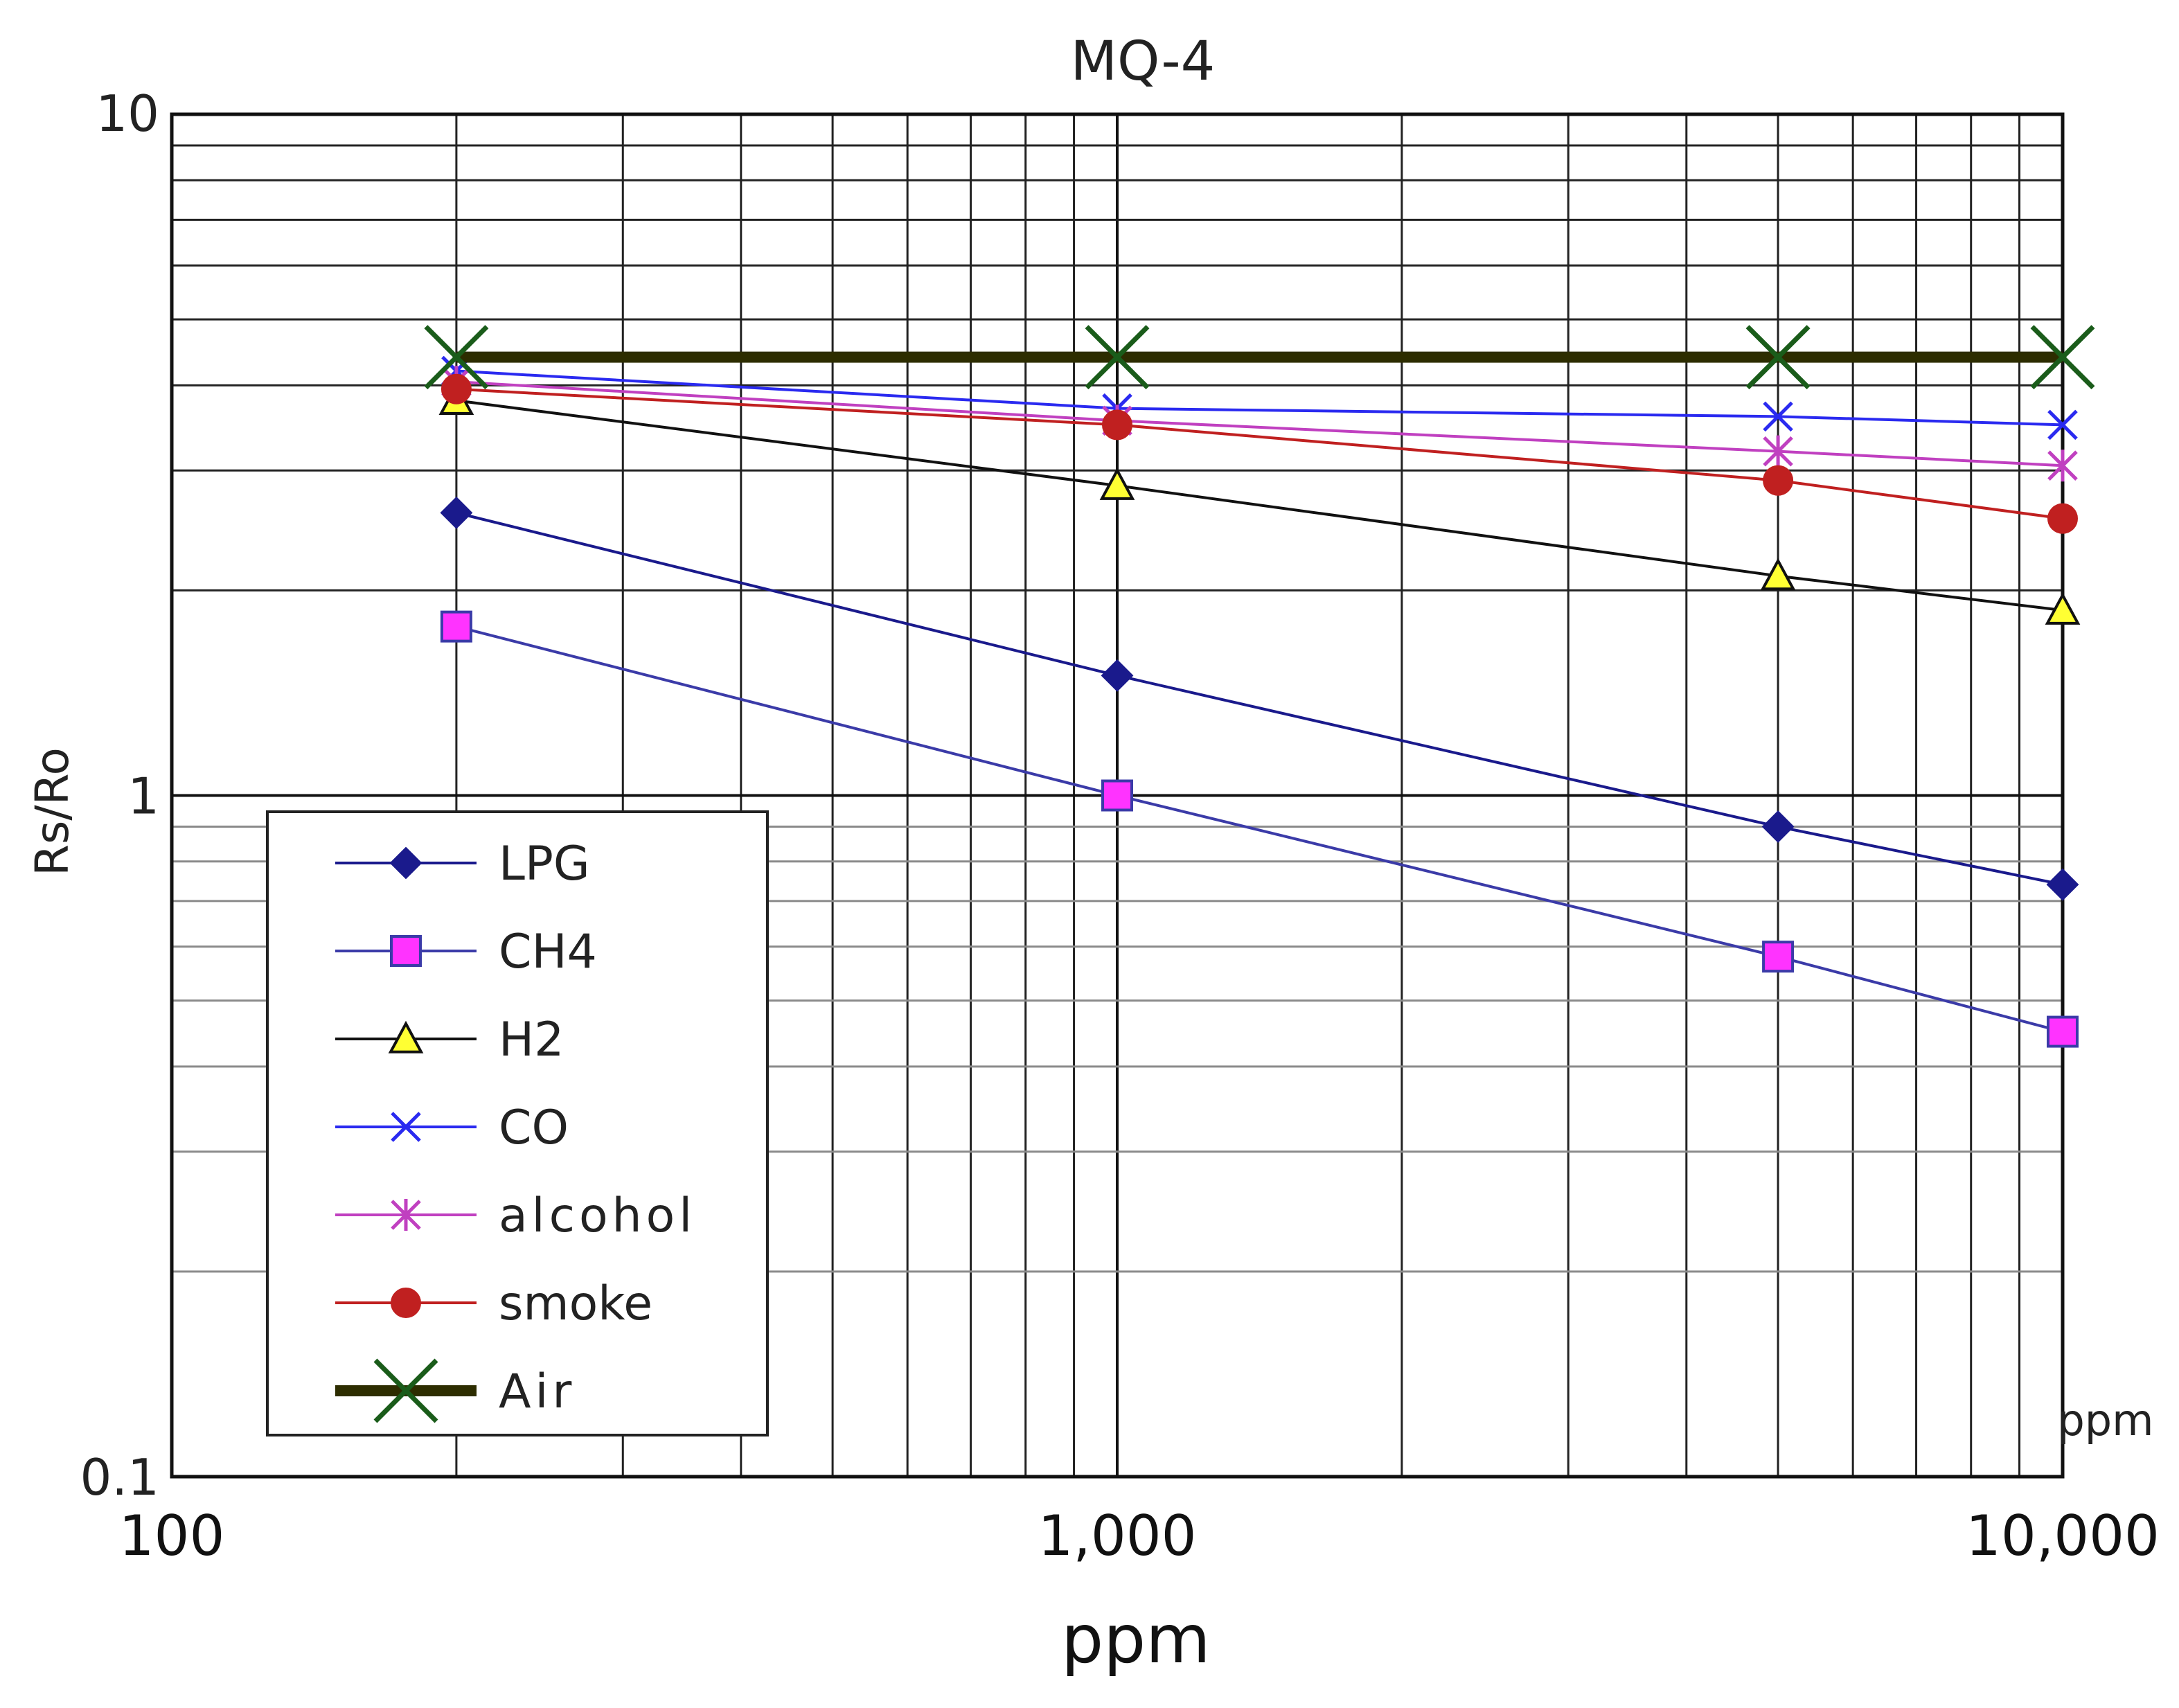  I want to click on legend-item: CH4, so click(466, 952).